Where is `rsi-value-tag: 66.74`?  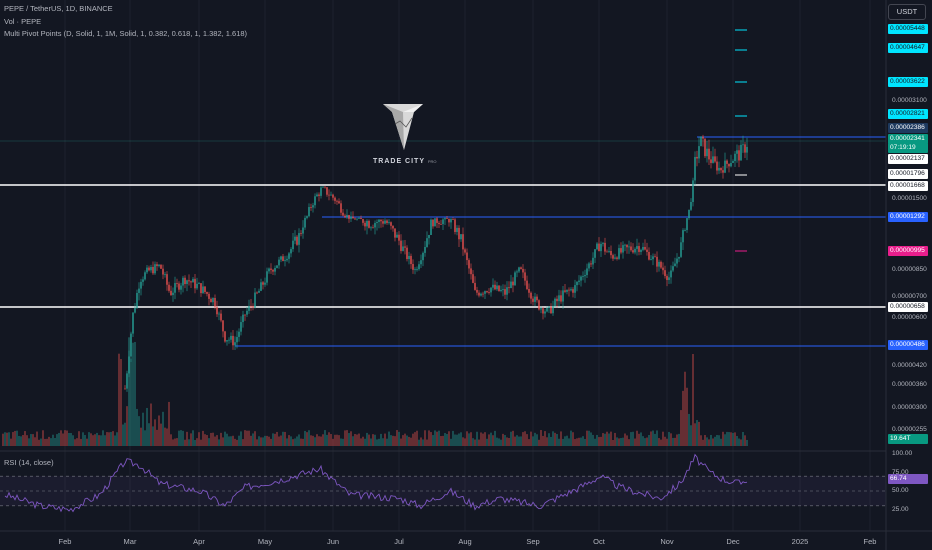
rsi-value-tag: 66.74 is located at coordinates (908, 478).